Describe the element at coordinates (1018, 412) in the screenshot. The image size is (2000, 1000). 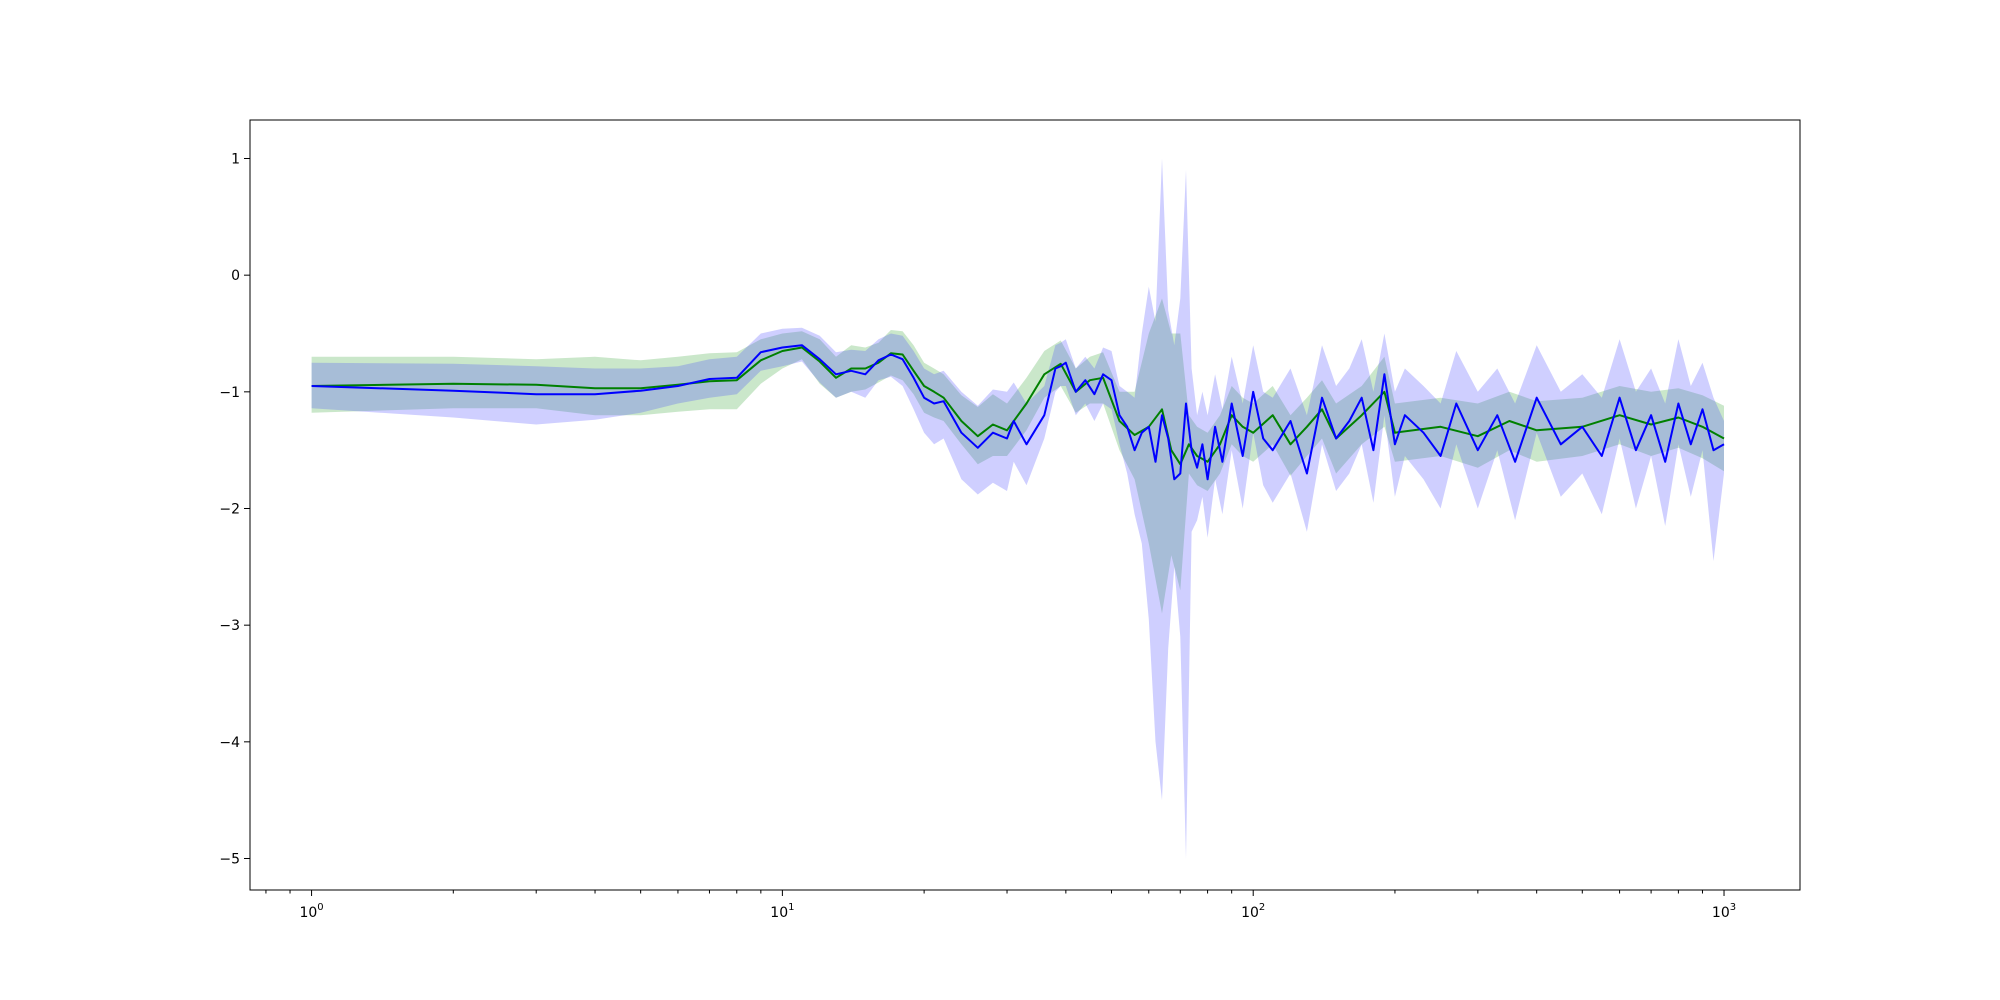
I see `series-2-line` at that location.